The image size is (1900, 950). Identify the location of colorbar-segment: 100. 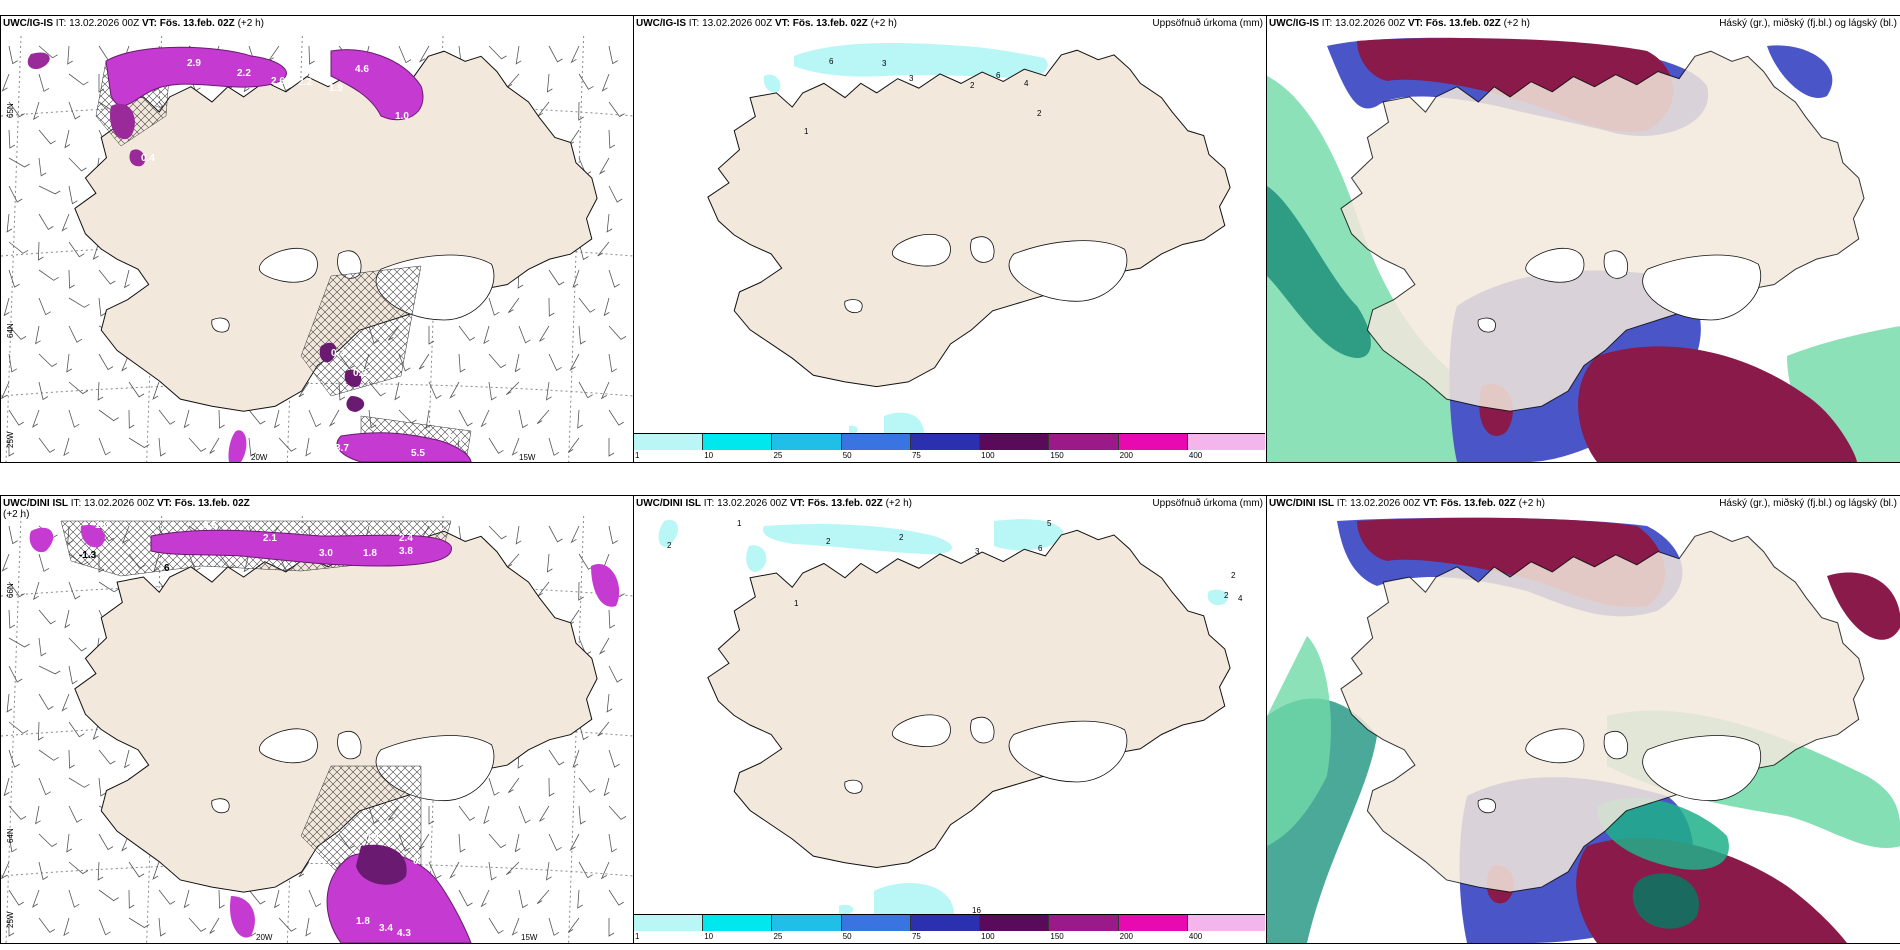
(1015, 928).